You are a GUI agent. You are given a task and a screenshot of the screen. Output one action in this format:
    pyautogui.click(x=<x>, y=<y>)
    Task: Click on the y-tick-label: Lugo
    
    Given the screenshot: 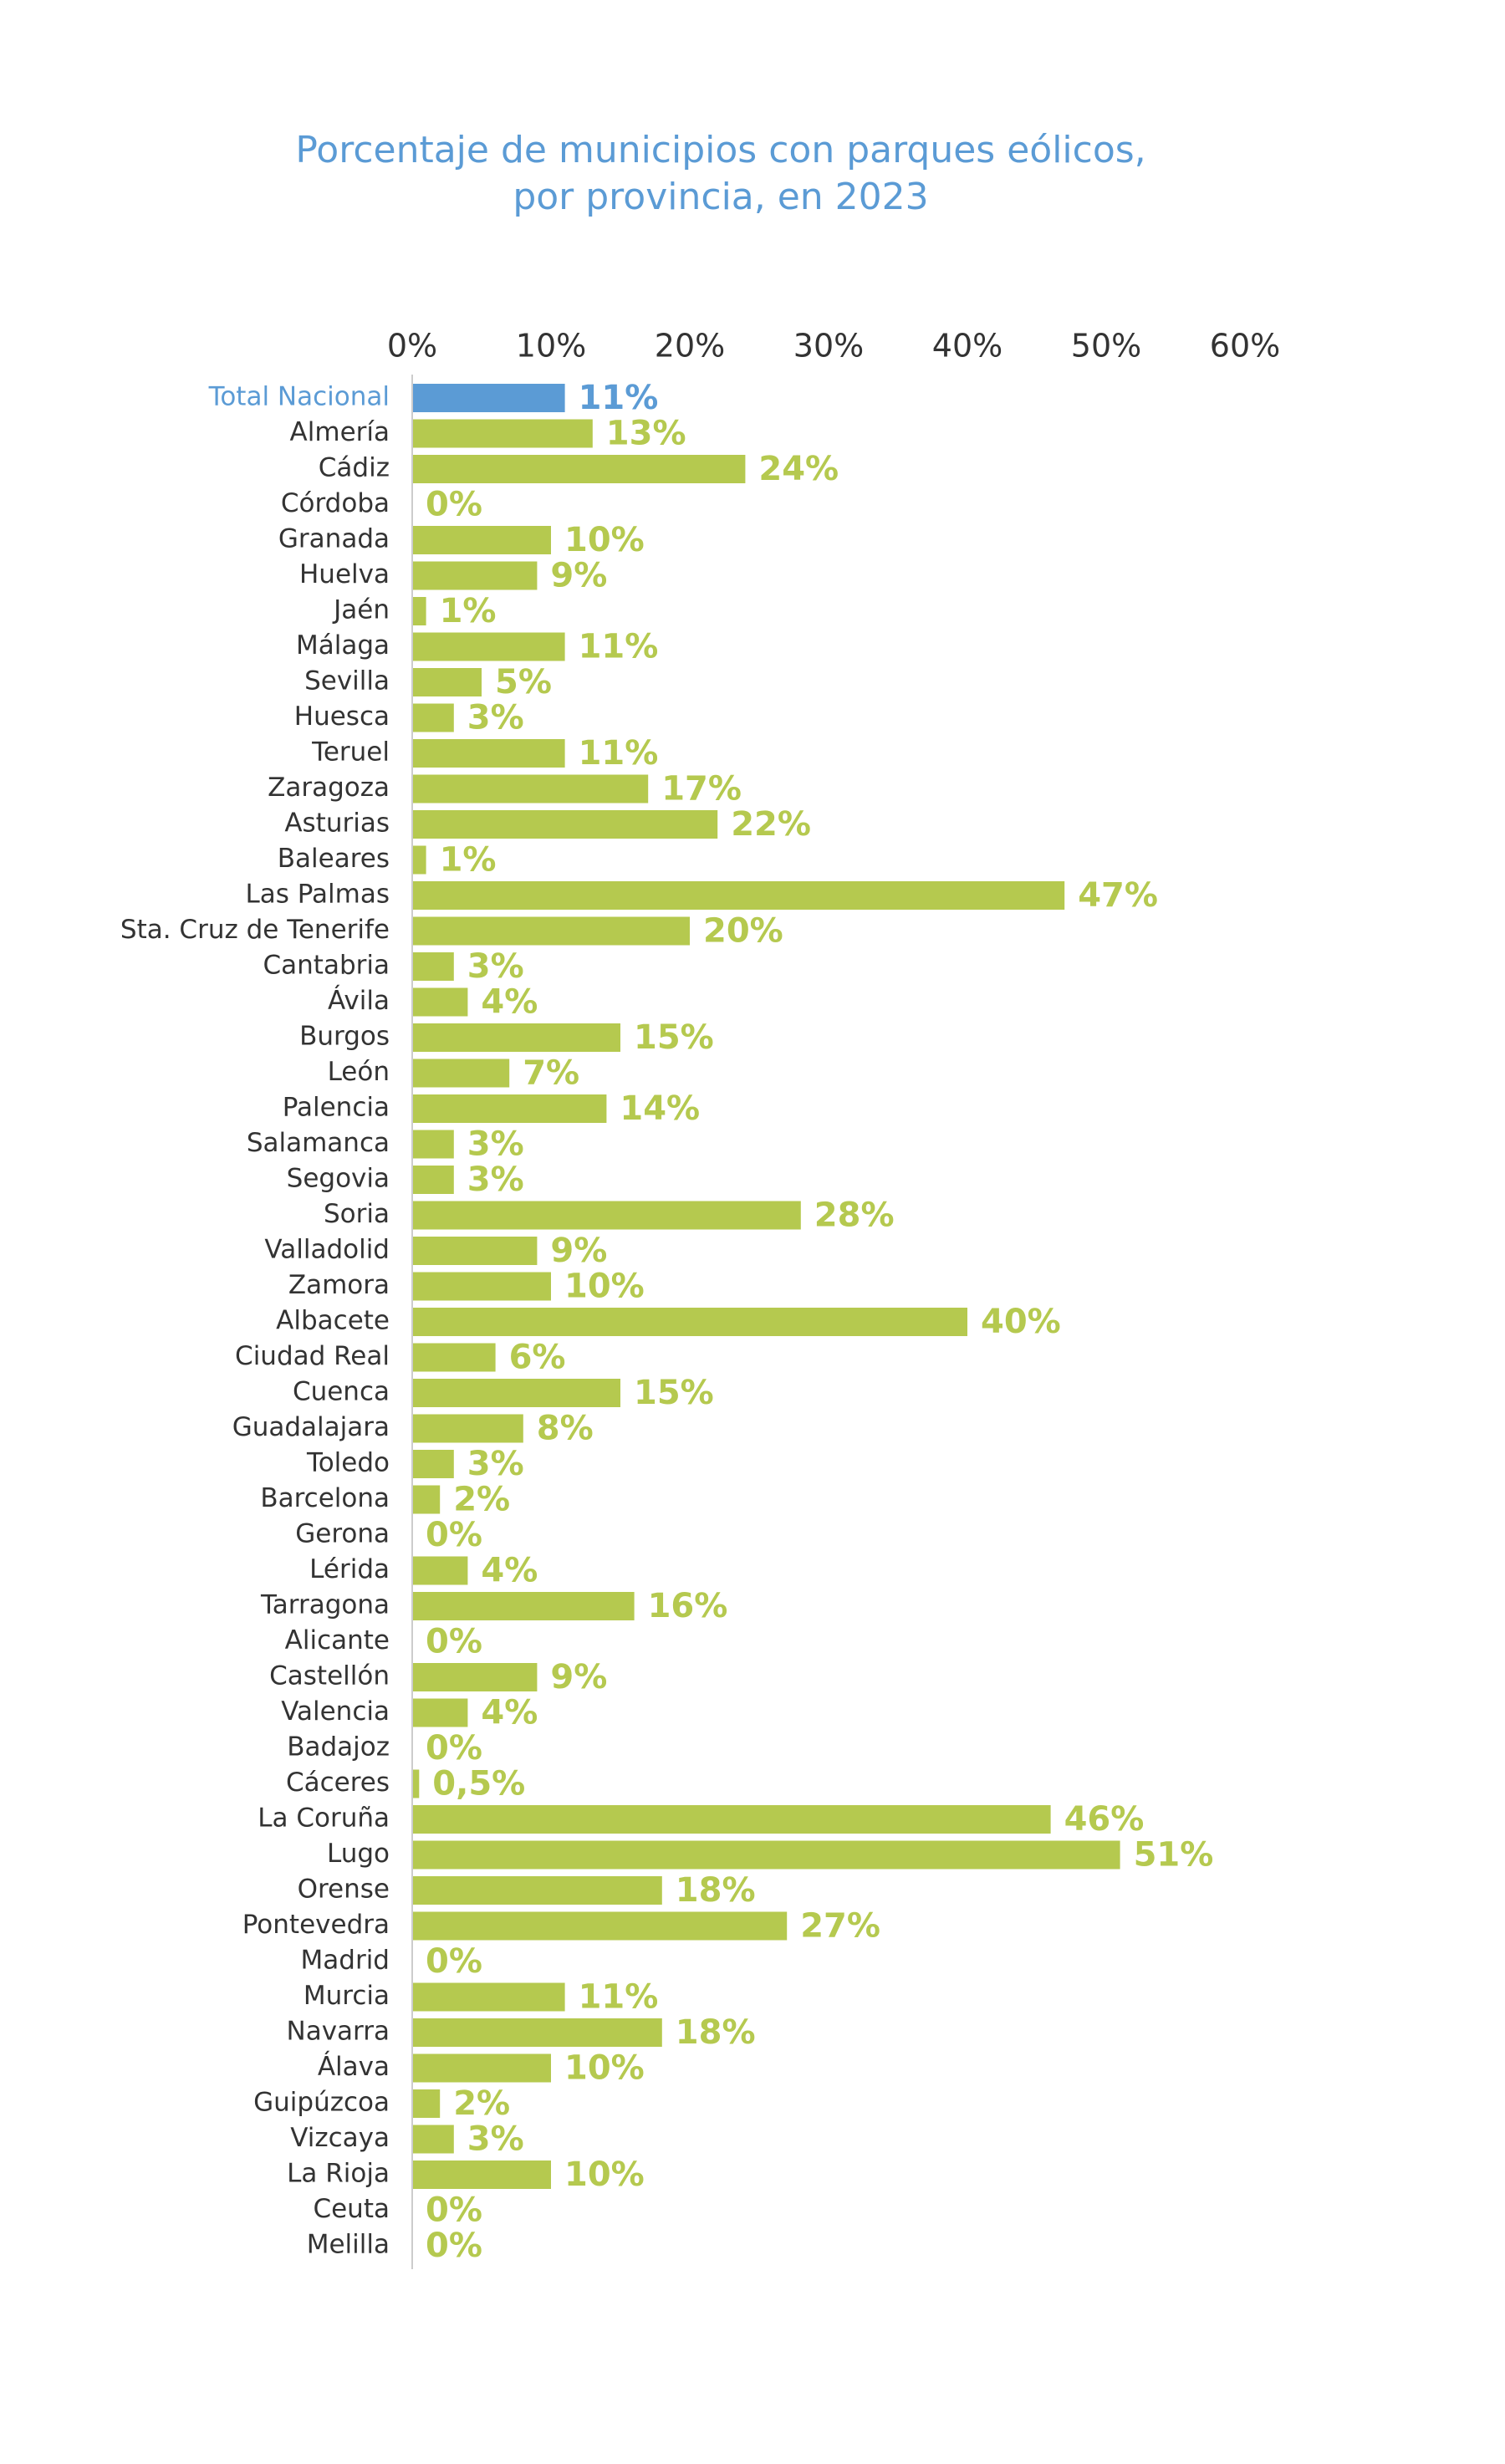 What is the action you would take?
    pyautogui.click(x=358, y=1854)
    